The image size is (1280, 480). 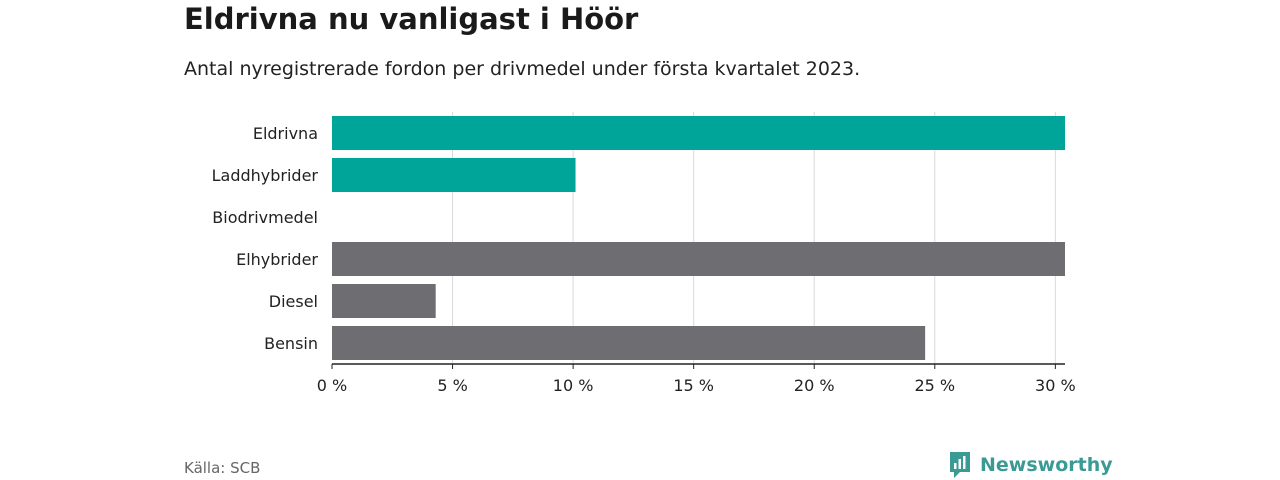 I want to click on brand-logo: Newsworthy, so click(x=1030, y=465).